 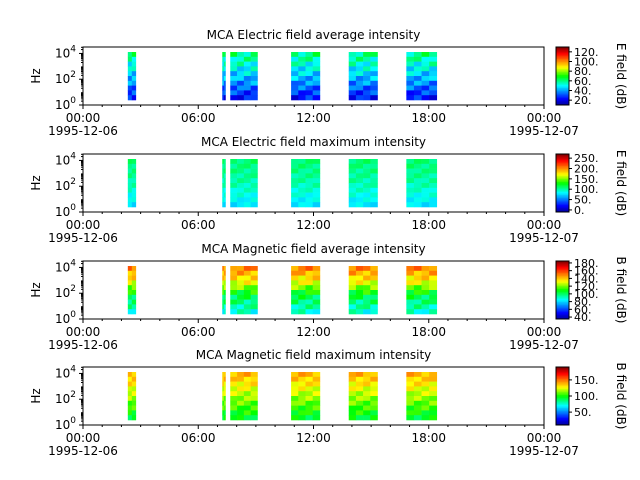 What do you see at coordinates (583, 91) in the screenshot?
I see `colorbar-tick-label: 40.` at bounding box center [583, 91].